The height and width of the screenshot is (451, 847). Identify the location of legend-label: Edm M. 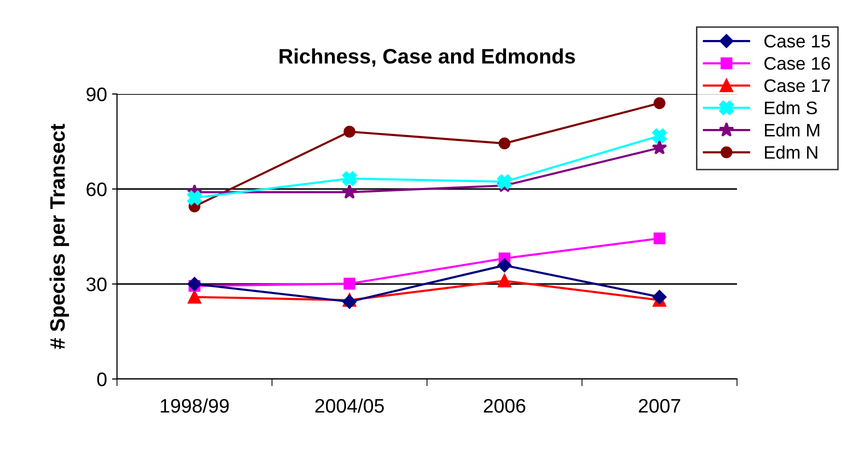
(792, 130).